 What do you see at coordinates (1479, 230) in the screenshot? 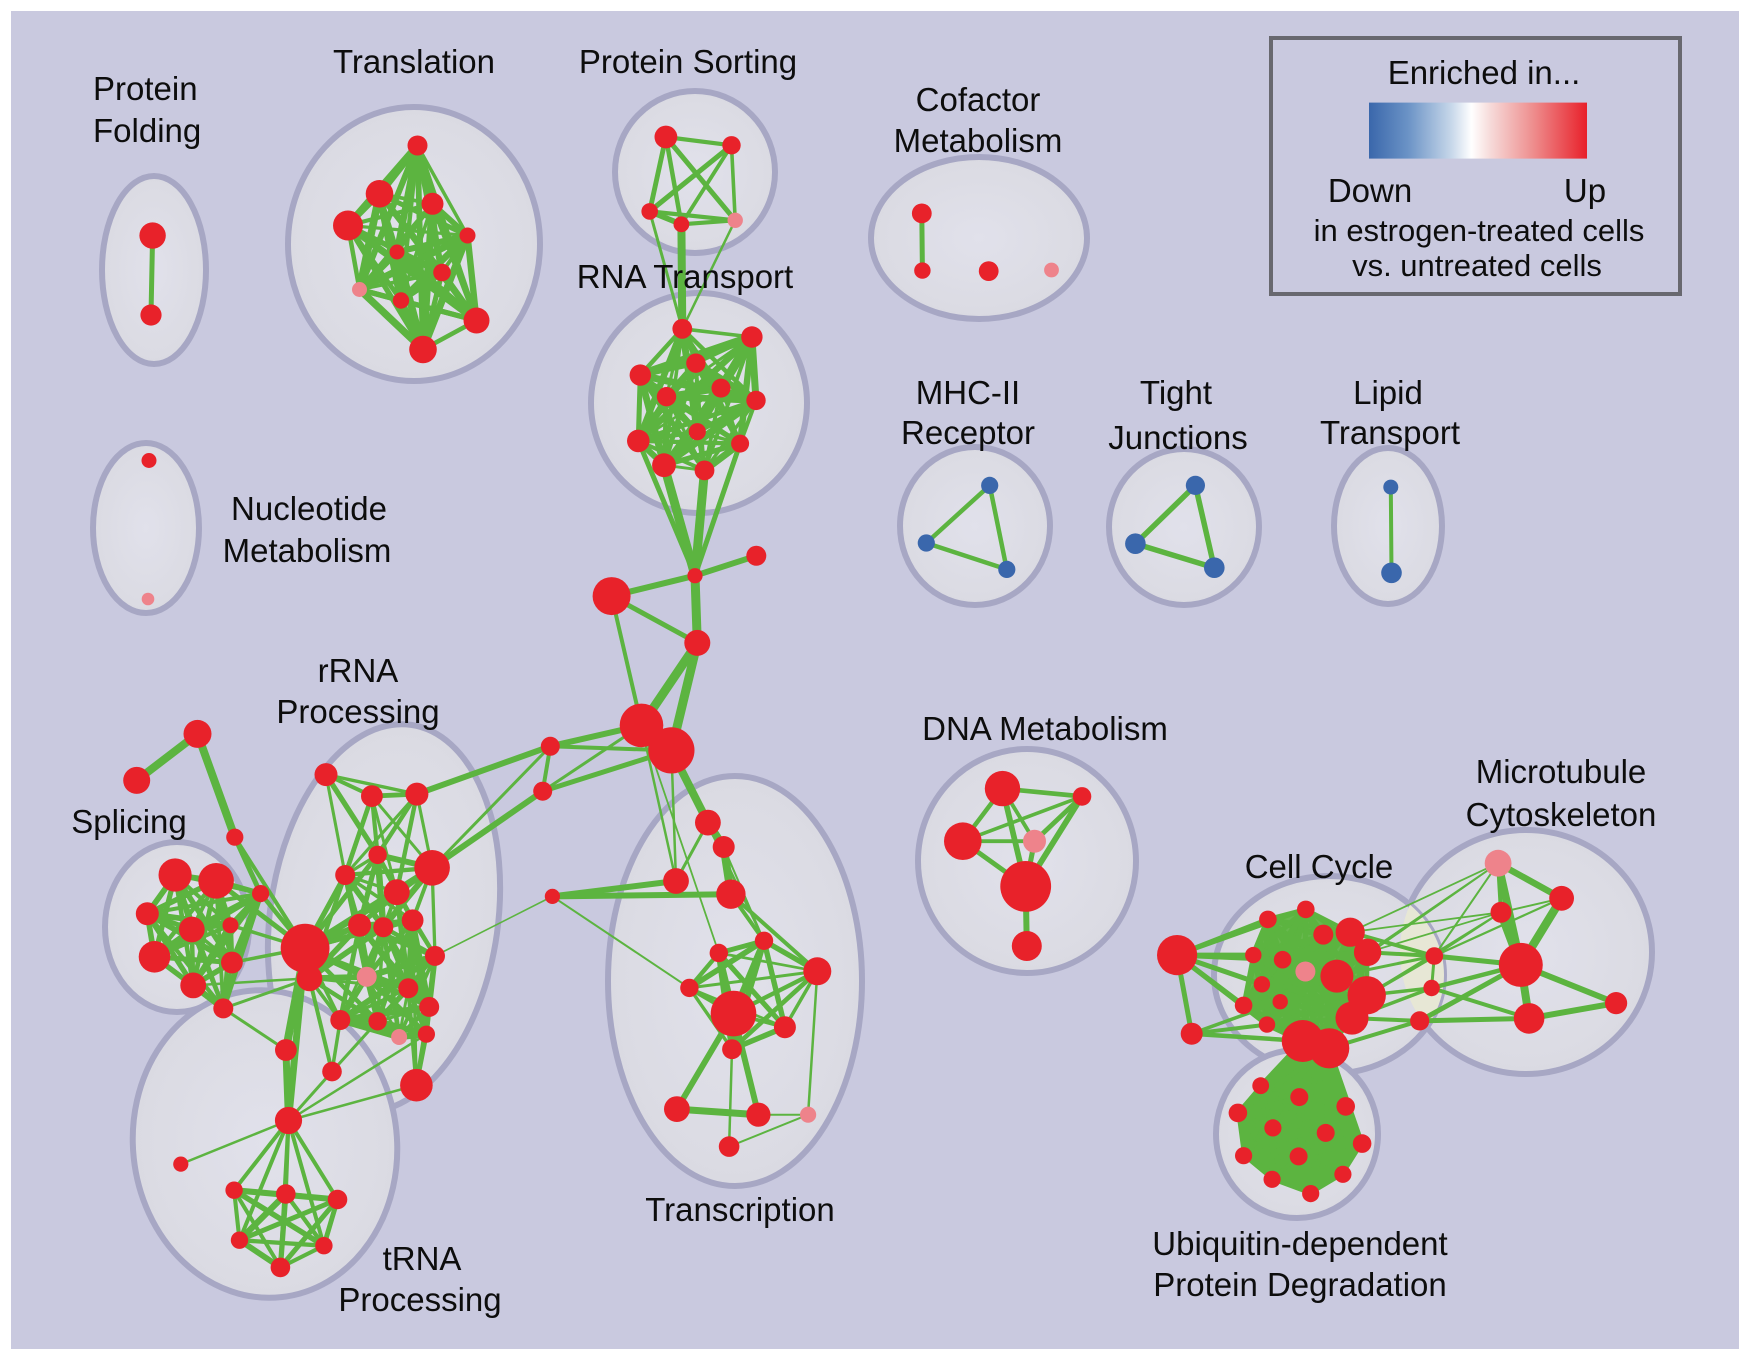
I see `svg-text: in estrogen-treated cells` at bounding box center [1479, 230].